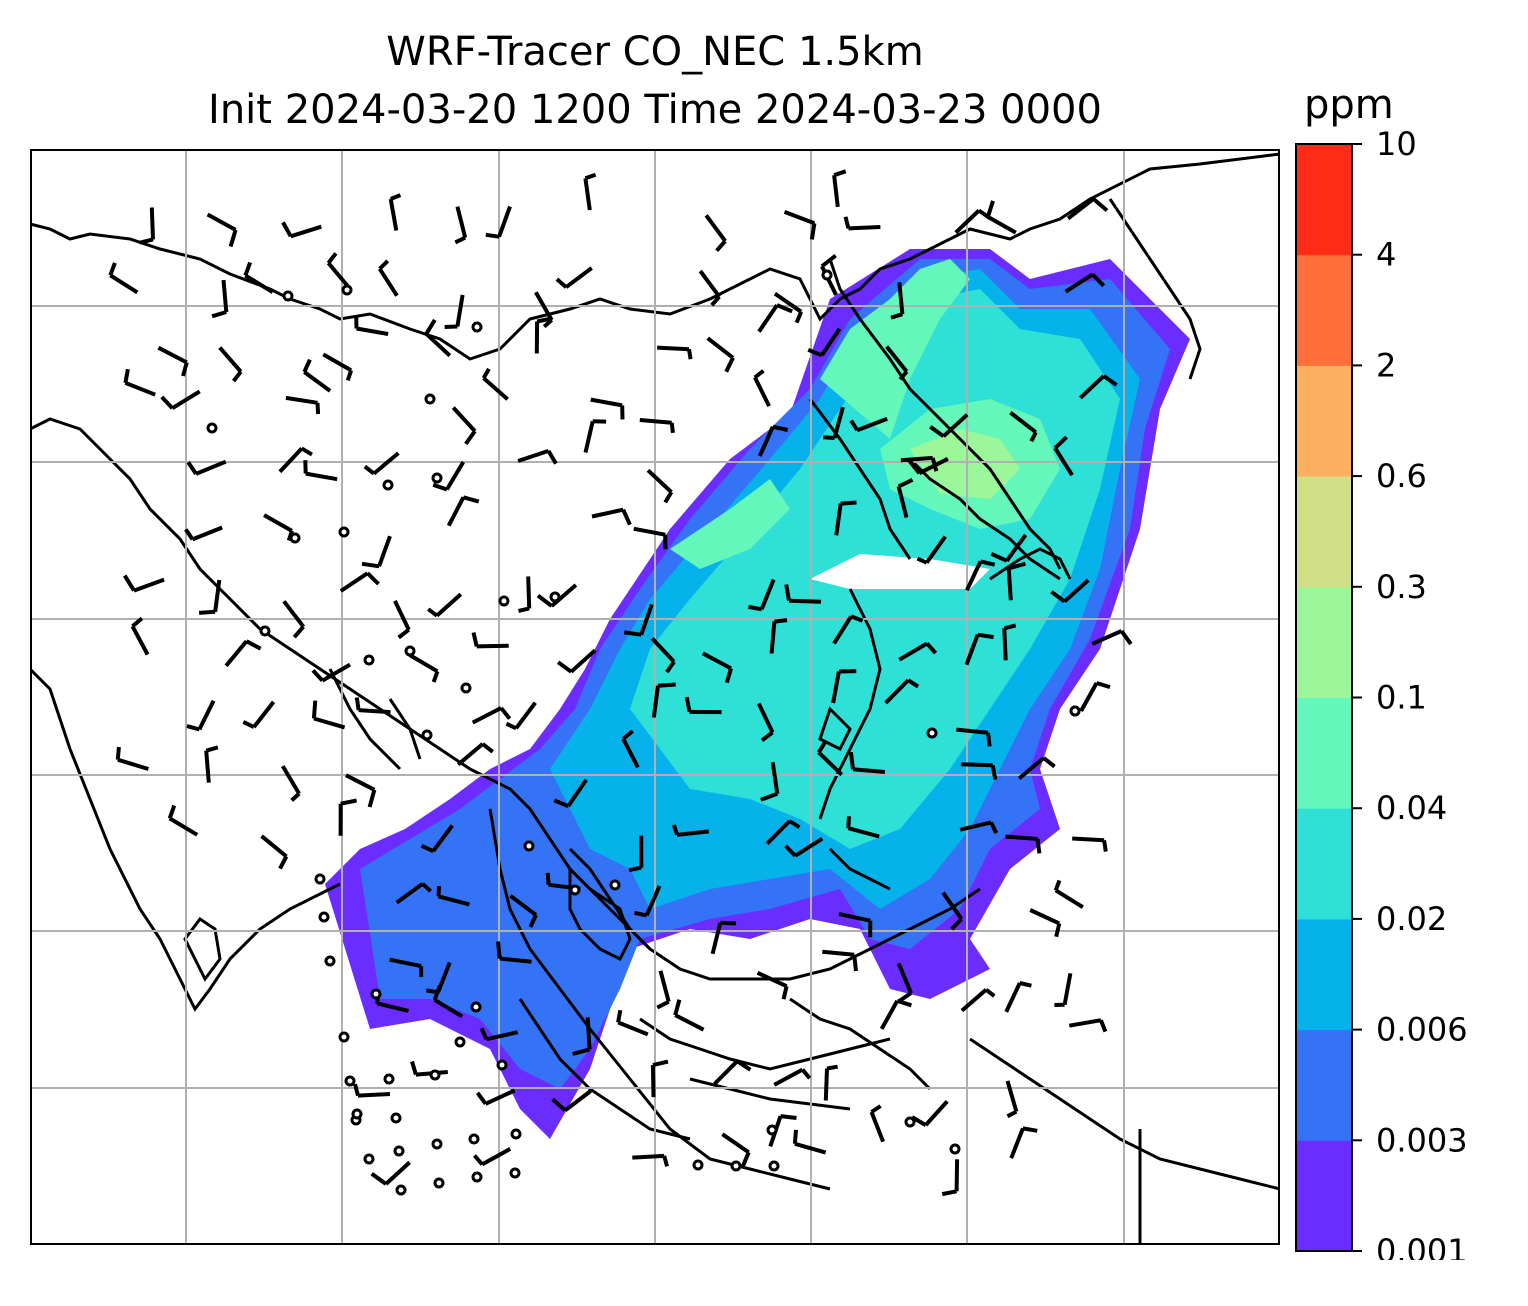 This screenshot has height=1306, width=1528. Describe the element at coordinates (1401, 698) in the screenshot. I see `colorbar-label: 0.1` at that location.